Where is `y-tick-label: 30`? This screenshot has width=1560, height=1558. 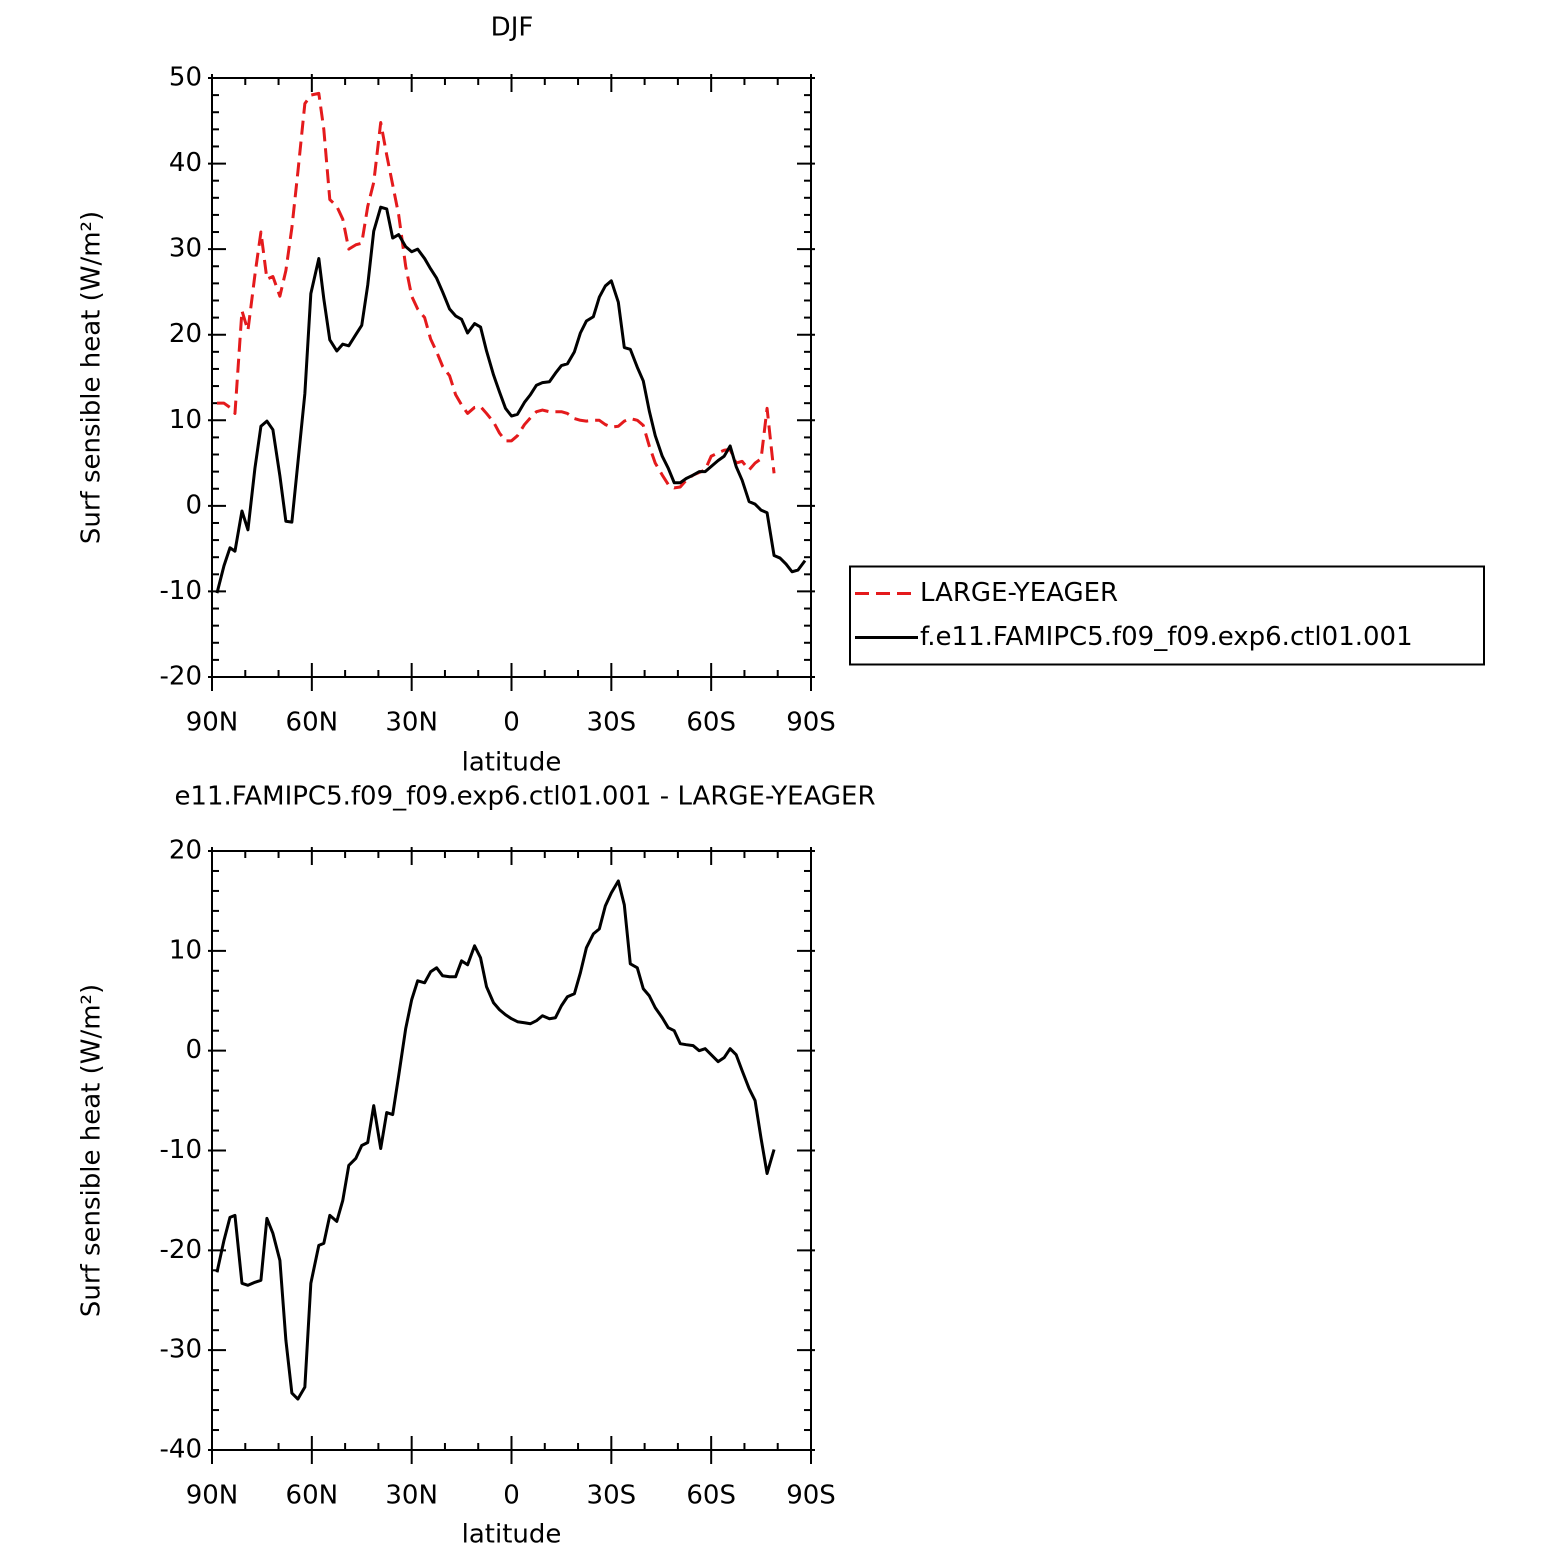
y-tick-label: 30 is located at coordinates (185, 249).